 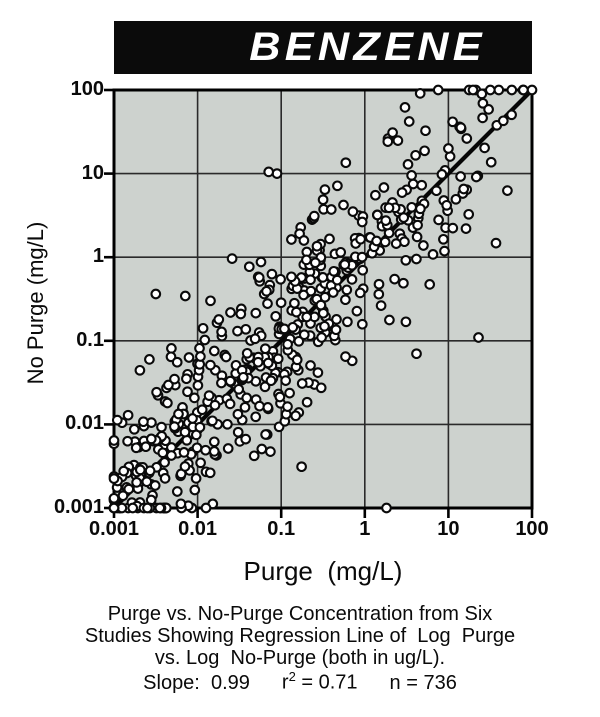 What do you see at coordinates (87, 89) in the screenshot?
I see `y-tick-label: 100` at bounding box center [87, 89].